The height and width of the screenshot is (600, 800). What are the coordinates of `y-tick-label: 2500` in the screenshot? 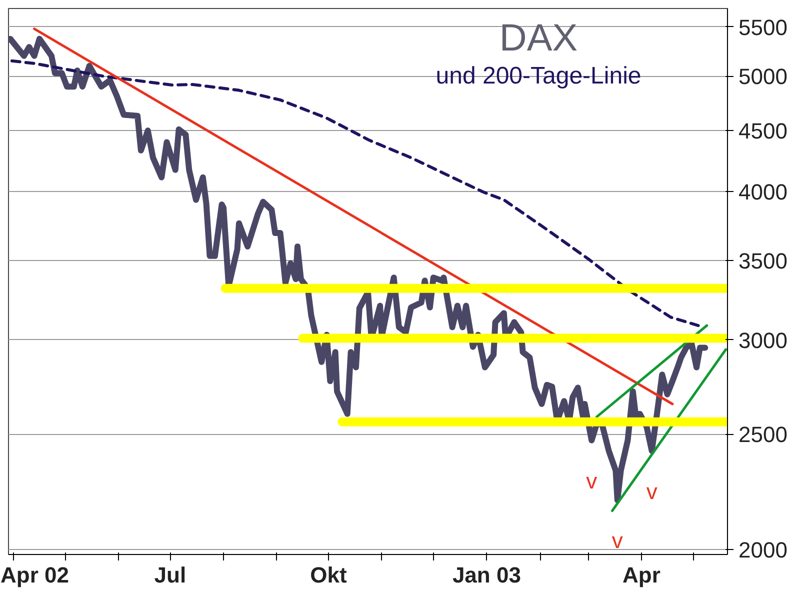 It's located at (763, 435).